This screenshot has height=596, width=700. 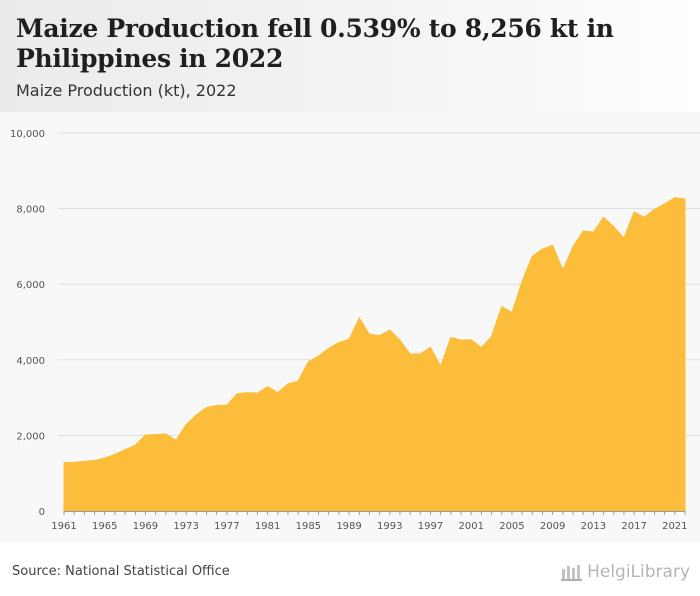 What do you see at coordinates (308, 526) in the screenshot?
I see `x-tick-label: 1985` at bounding box center [308, 526].